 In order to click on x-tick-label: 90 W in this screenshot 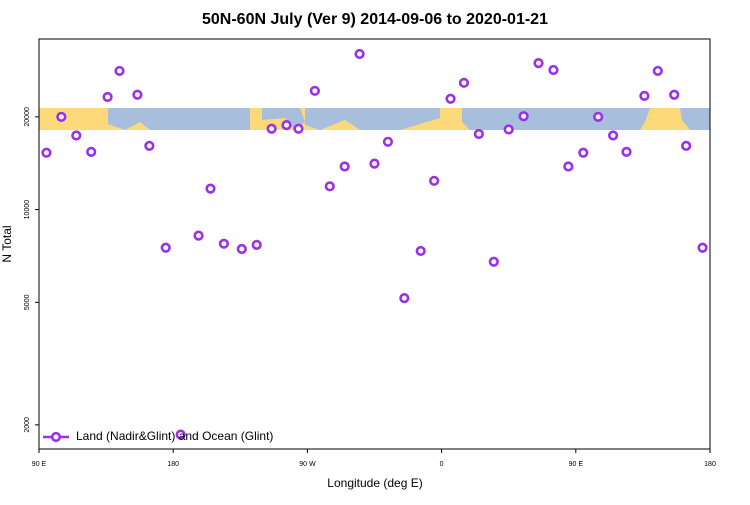, I will do `click(307, 464)`.